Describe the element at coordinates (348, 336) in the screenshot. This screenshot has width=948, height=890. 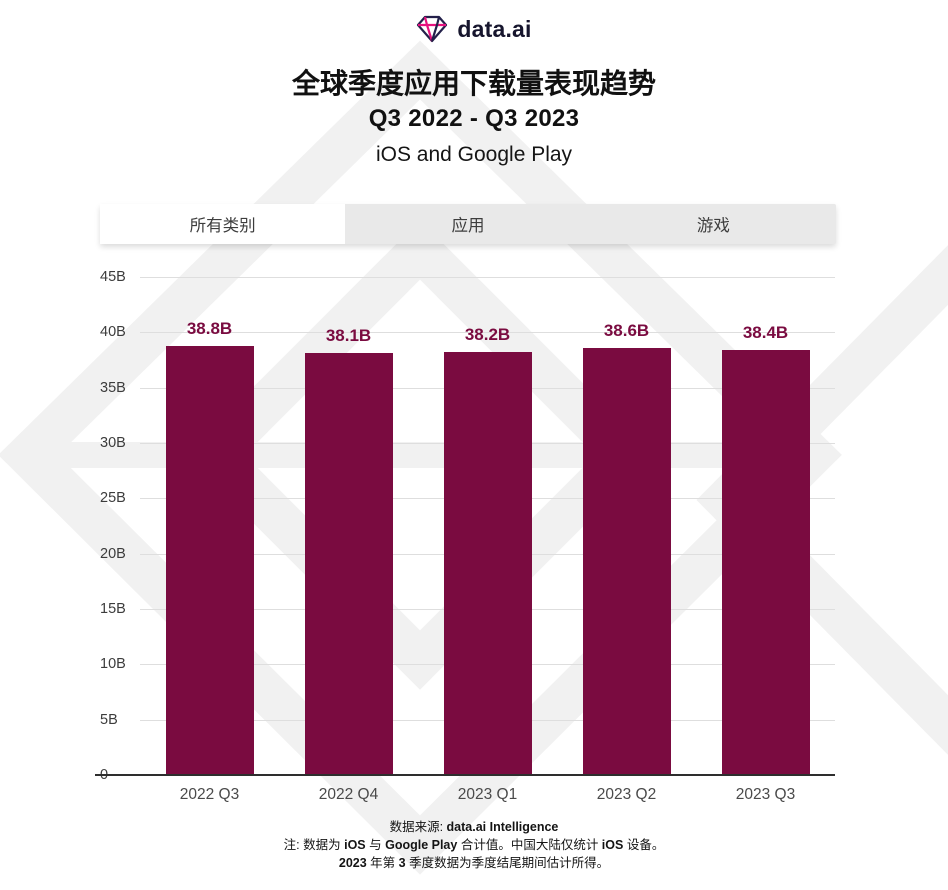
I see `bar-value-label: 38.1B` at that location.